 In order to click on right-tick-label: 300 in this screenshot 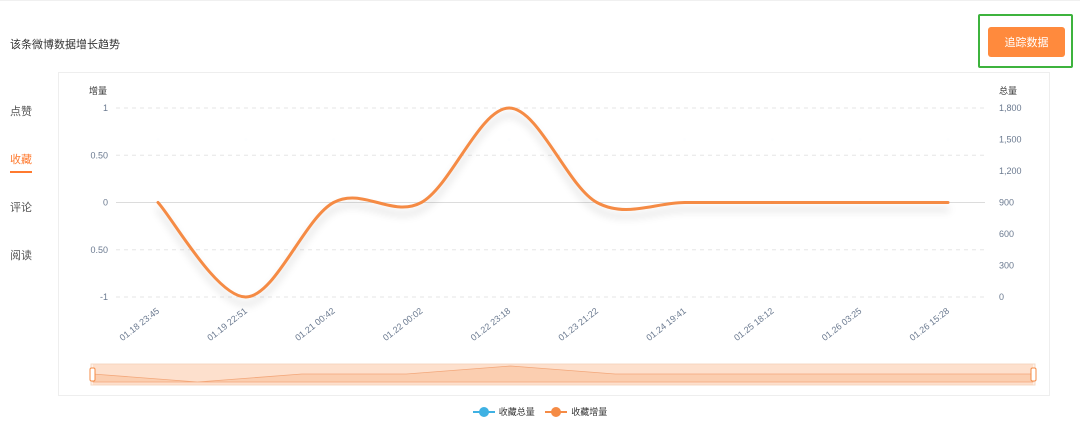, I will do `click(1006, 266)`.